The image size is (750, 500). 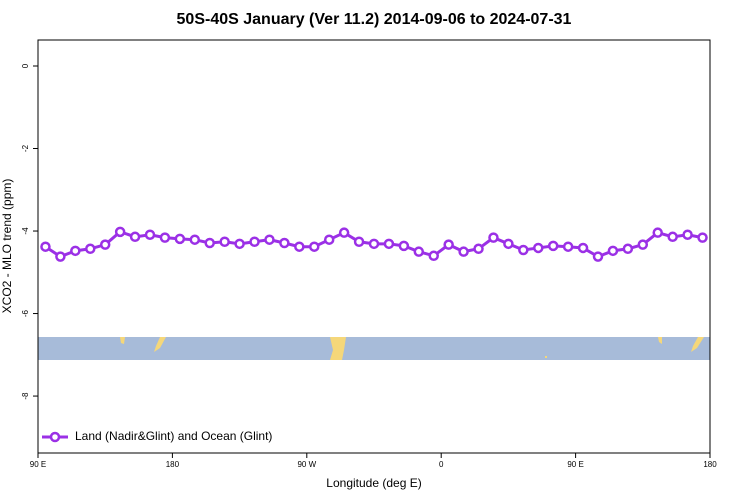 What do you see at coordinates (25, 313) in the screenshot?
I see `y-tick-label: -6` at bounding box center [25, 313].